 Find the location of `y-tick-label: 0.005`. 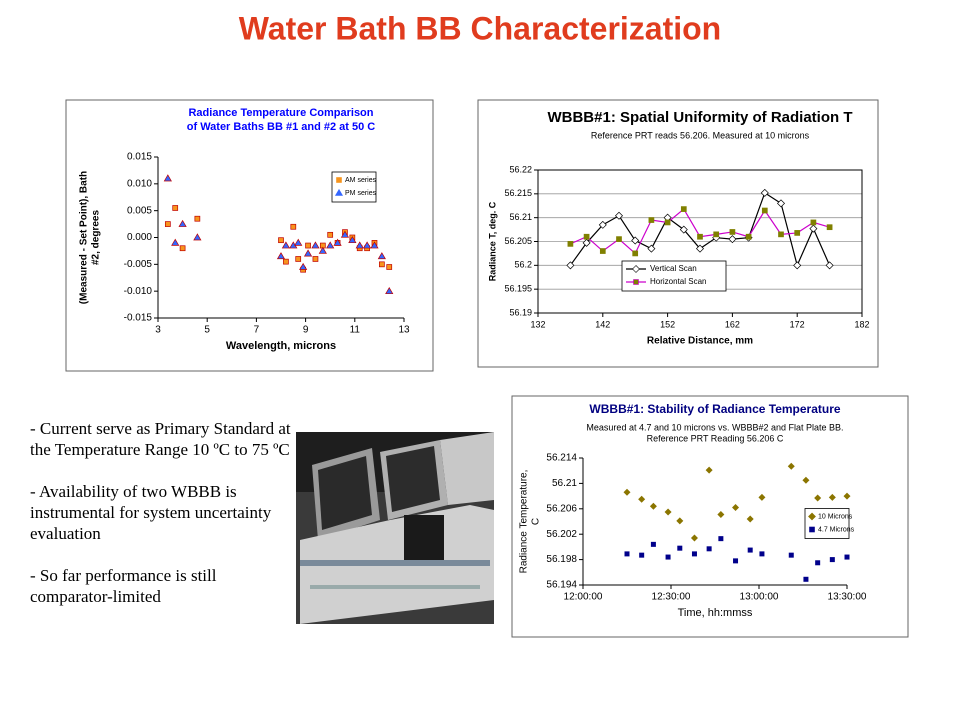

y-tick-label: 0.005 is located at coordinates (139, 210).